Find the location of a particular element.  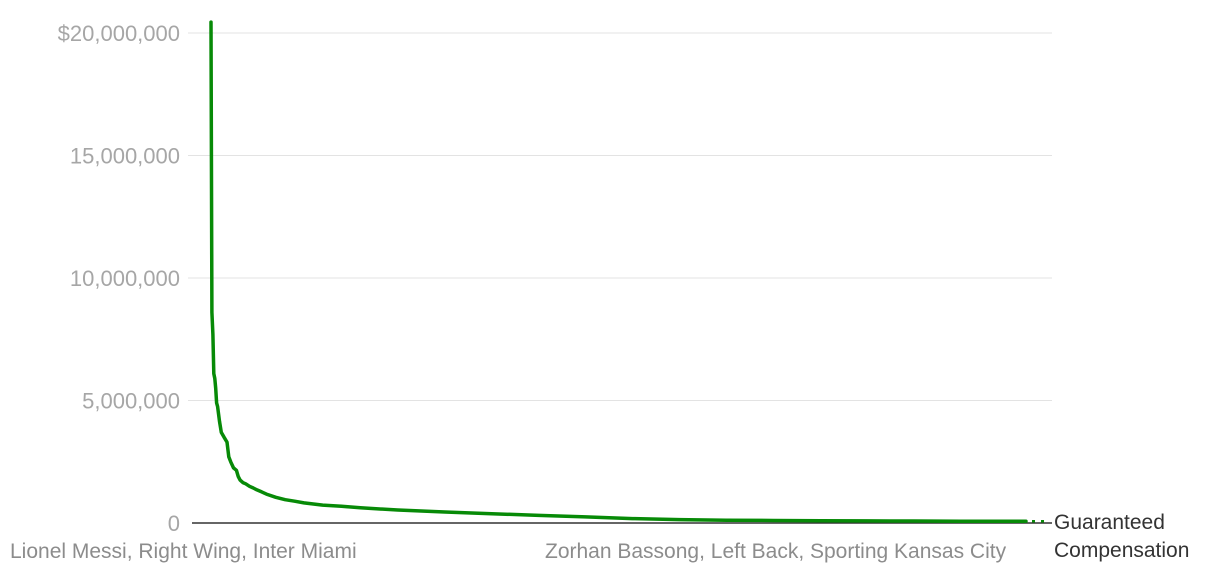

series-label: Guaranteed Compensation is located at coordinates (1121, 536).